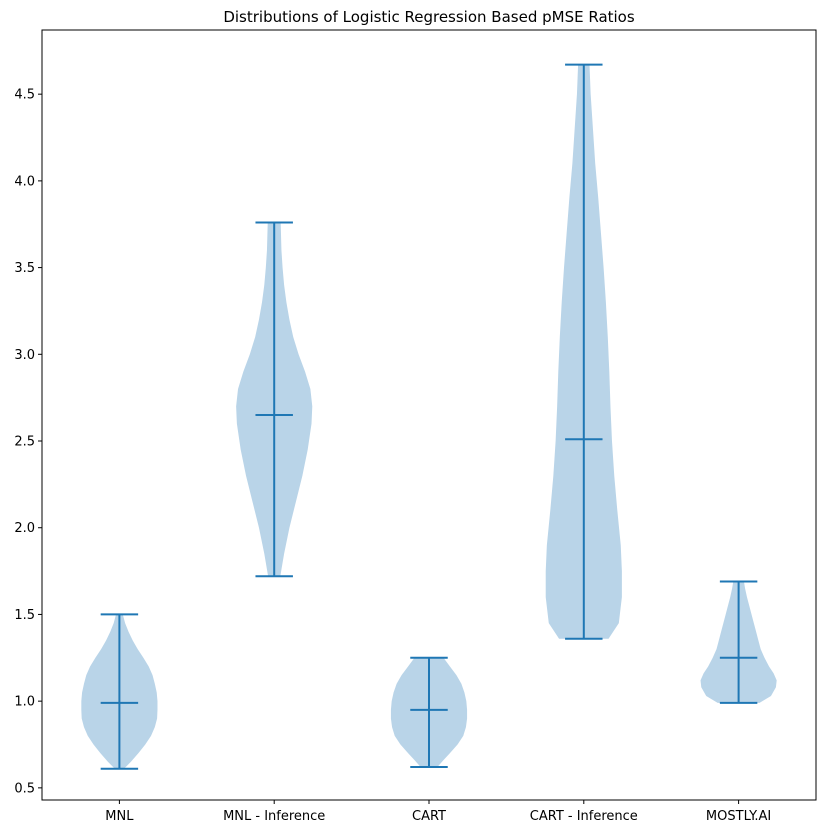 This screenshot has height=839, width=826. I want to click on x-tick-label: MNL, so click(119, 816).